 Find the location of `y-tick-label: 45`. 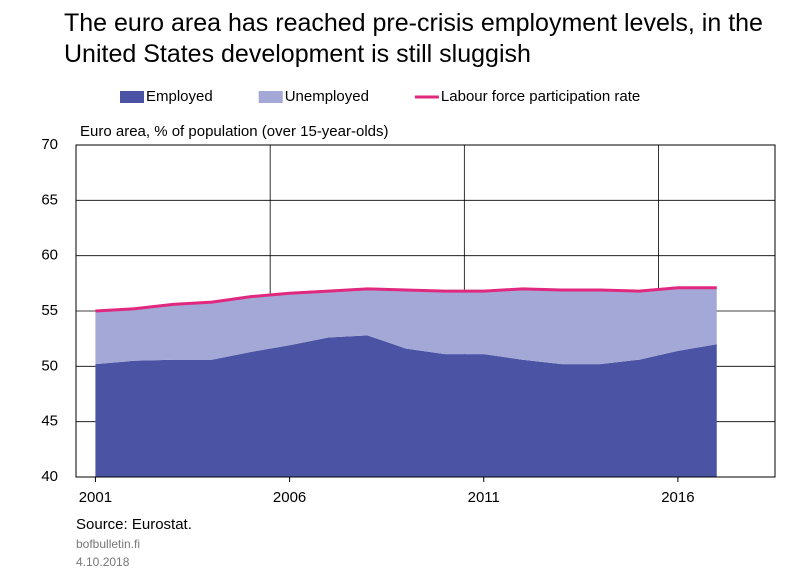

y-tick-label: 45 is located at coordinates (49, 421).